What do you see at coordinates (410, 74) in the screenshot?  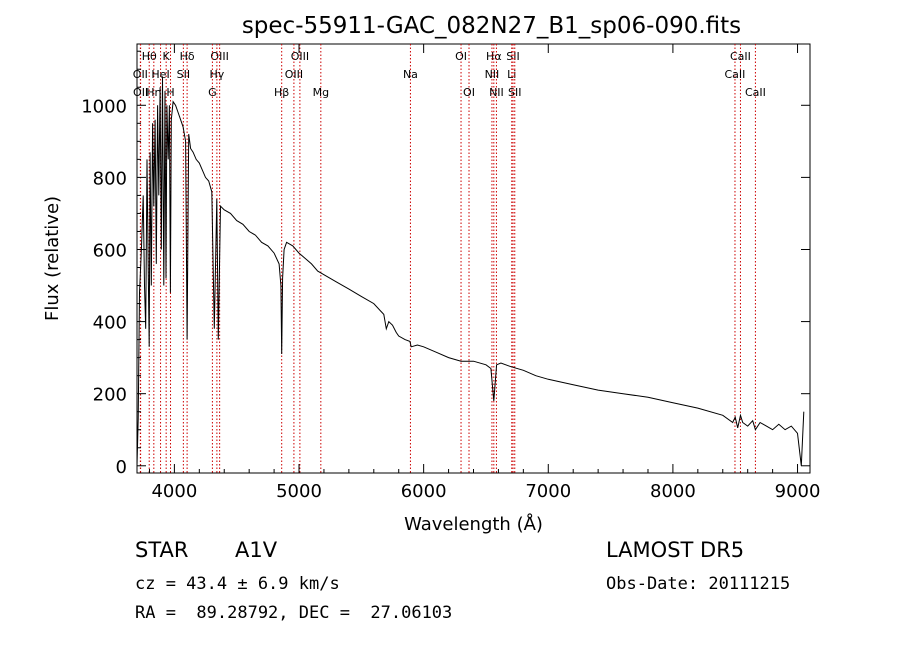 I see `line-marker-label-16: Na` at bounding box center [410, 74].